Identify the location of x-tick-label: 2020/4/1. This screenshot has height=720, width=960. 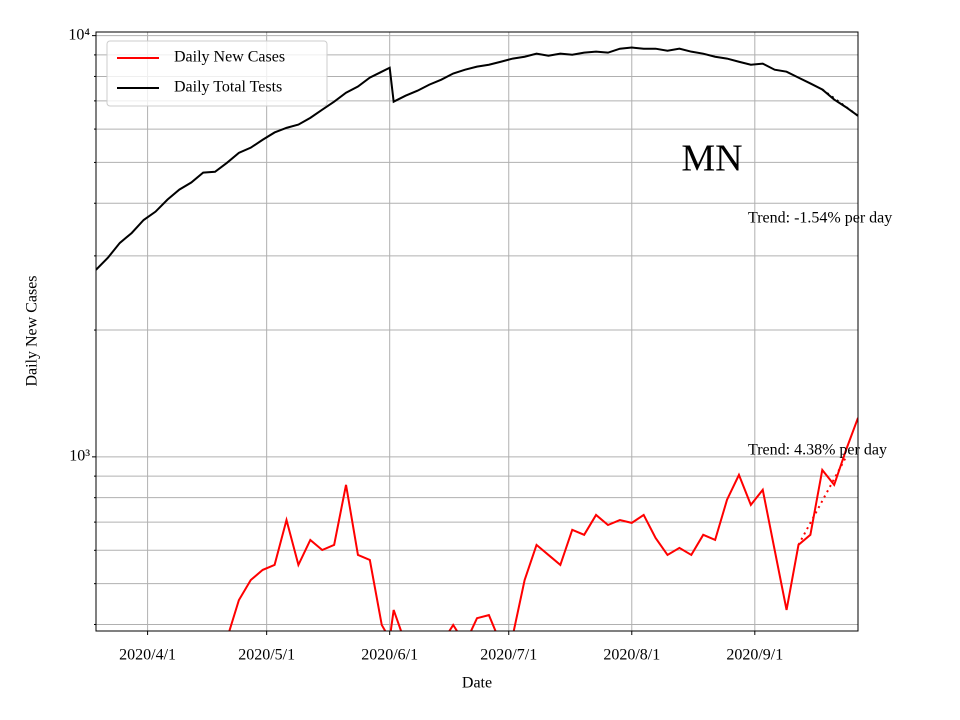
(147, 655).